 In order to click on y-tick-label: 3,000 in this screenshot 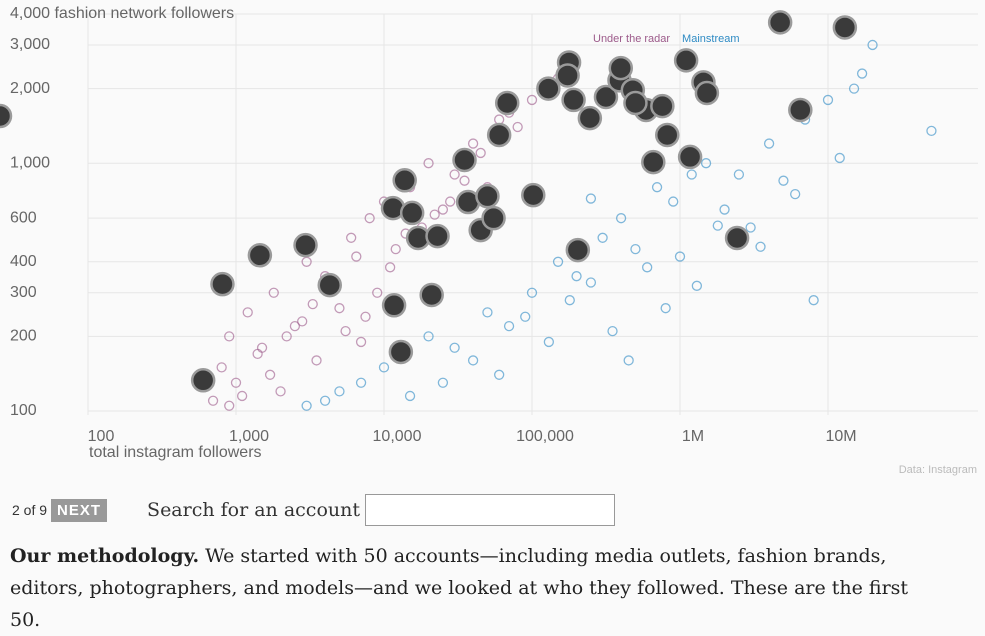, I will do `click(30, 44)`.